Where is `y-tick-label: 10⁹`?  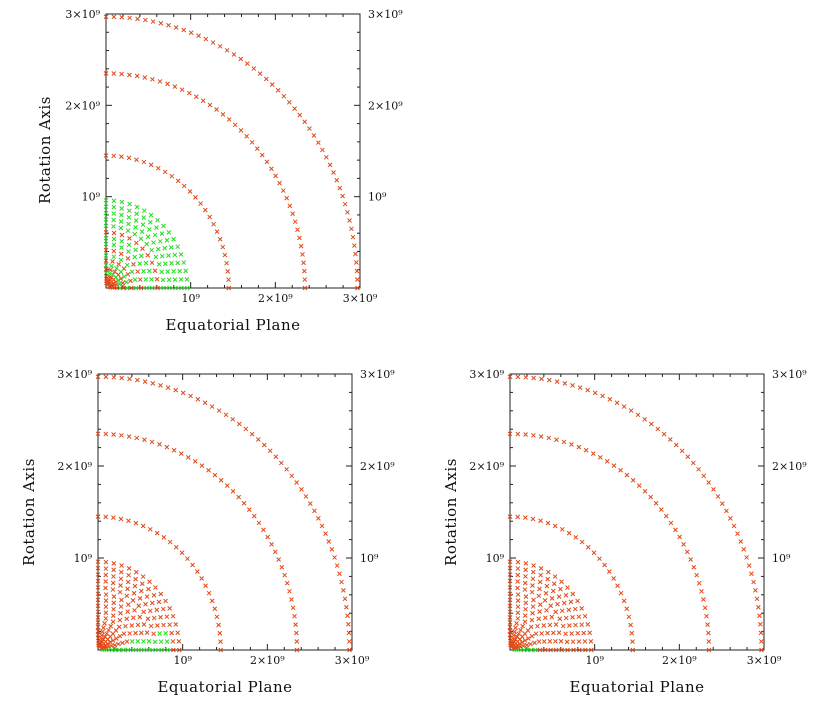 y-tick-label: 10⁹ is located at coordinates (495, 558).